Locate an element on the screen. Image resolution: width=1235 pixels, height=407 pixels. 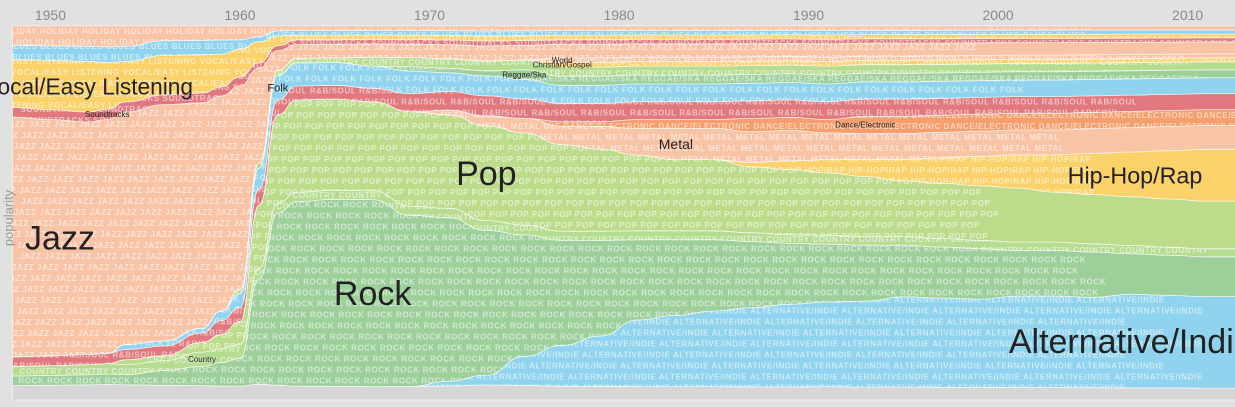
band-label-country: Country is located at coordinates (202, 359).